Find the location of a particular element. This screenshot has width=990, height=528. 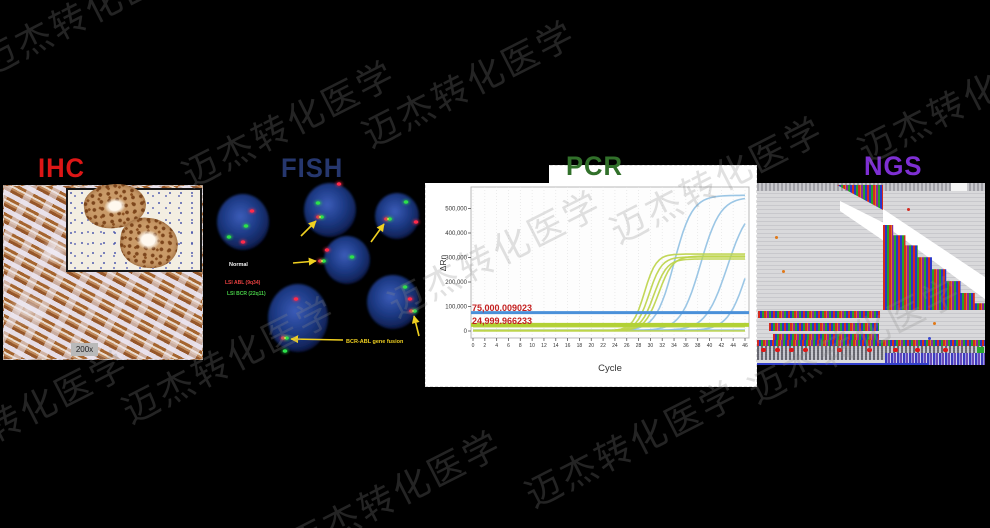

y-tick-label: 0 is located at coordinates (466, 332).